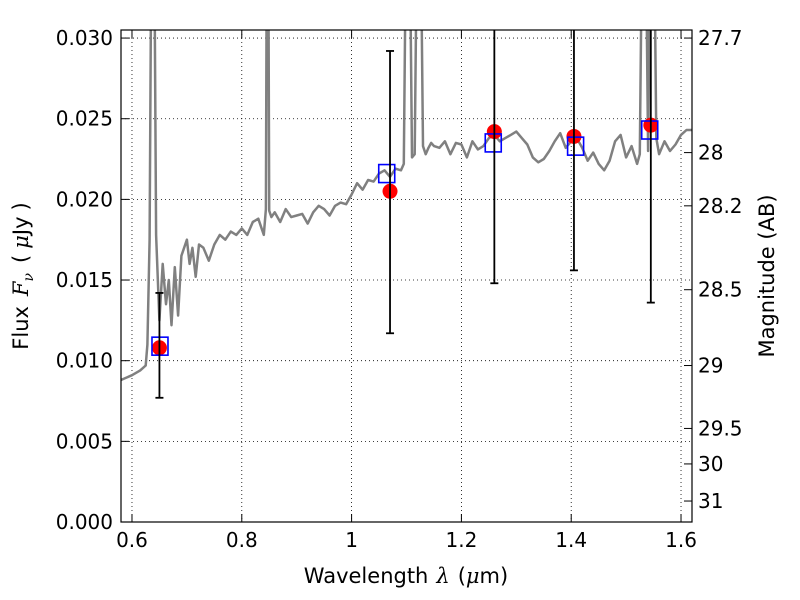 This screenshot has width=800, height=600. Describe the element at coordinates (84, 199) in the screenshot. I see `y-tick-label: 0.020` at that location.